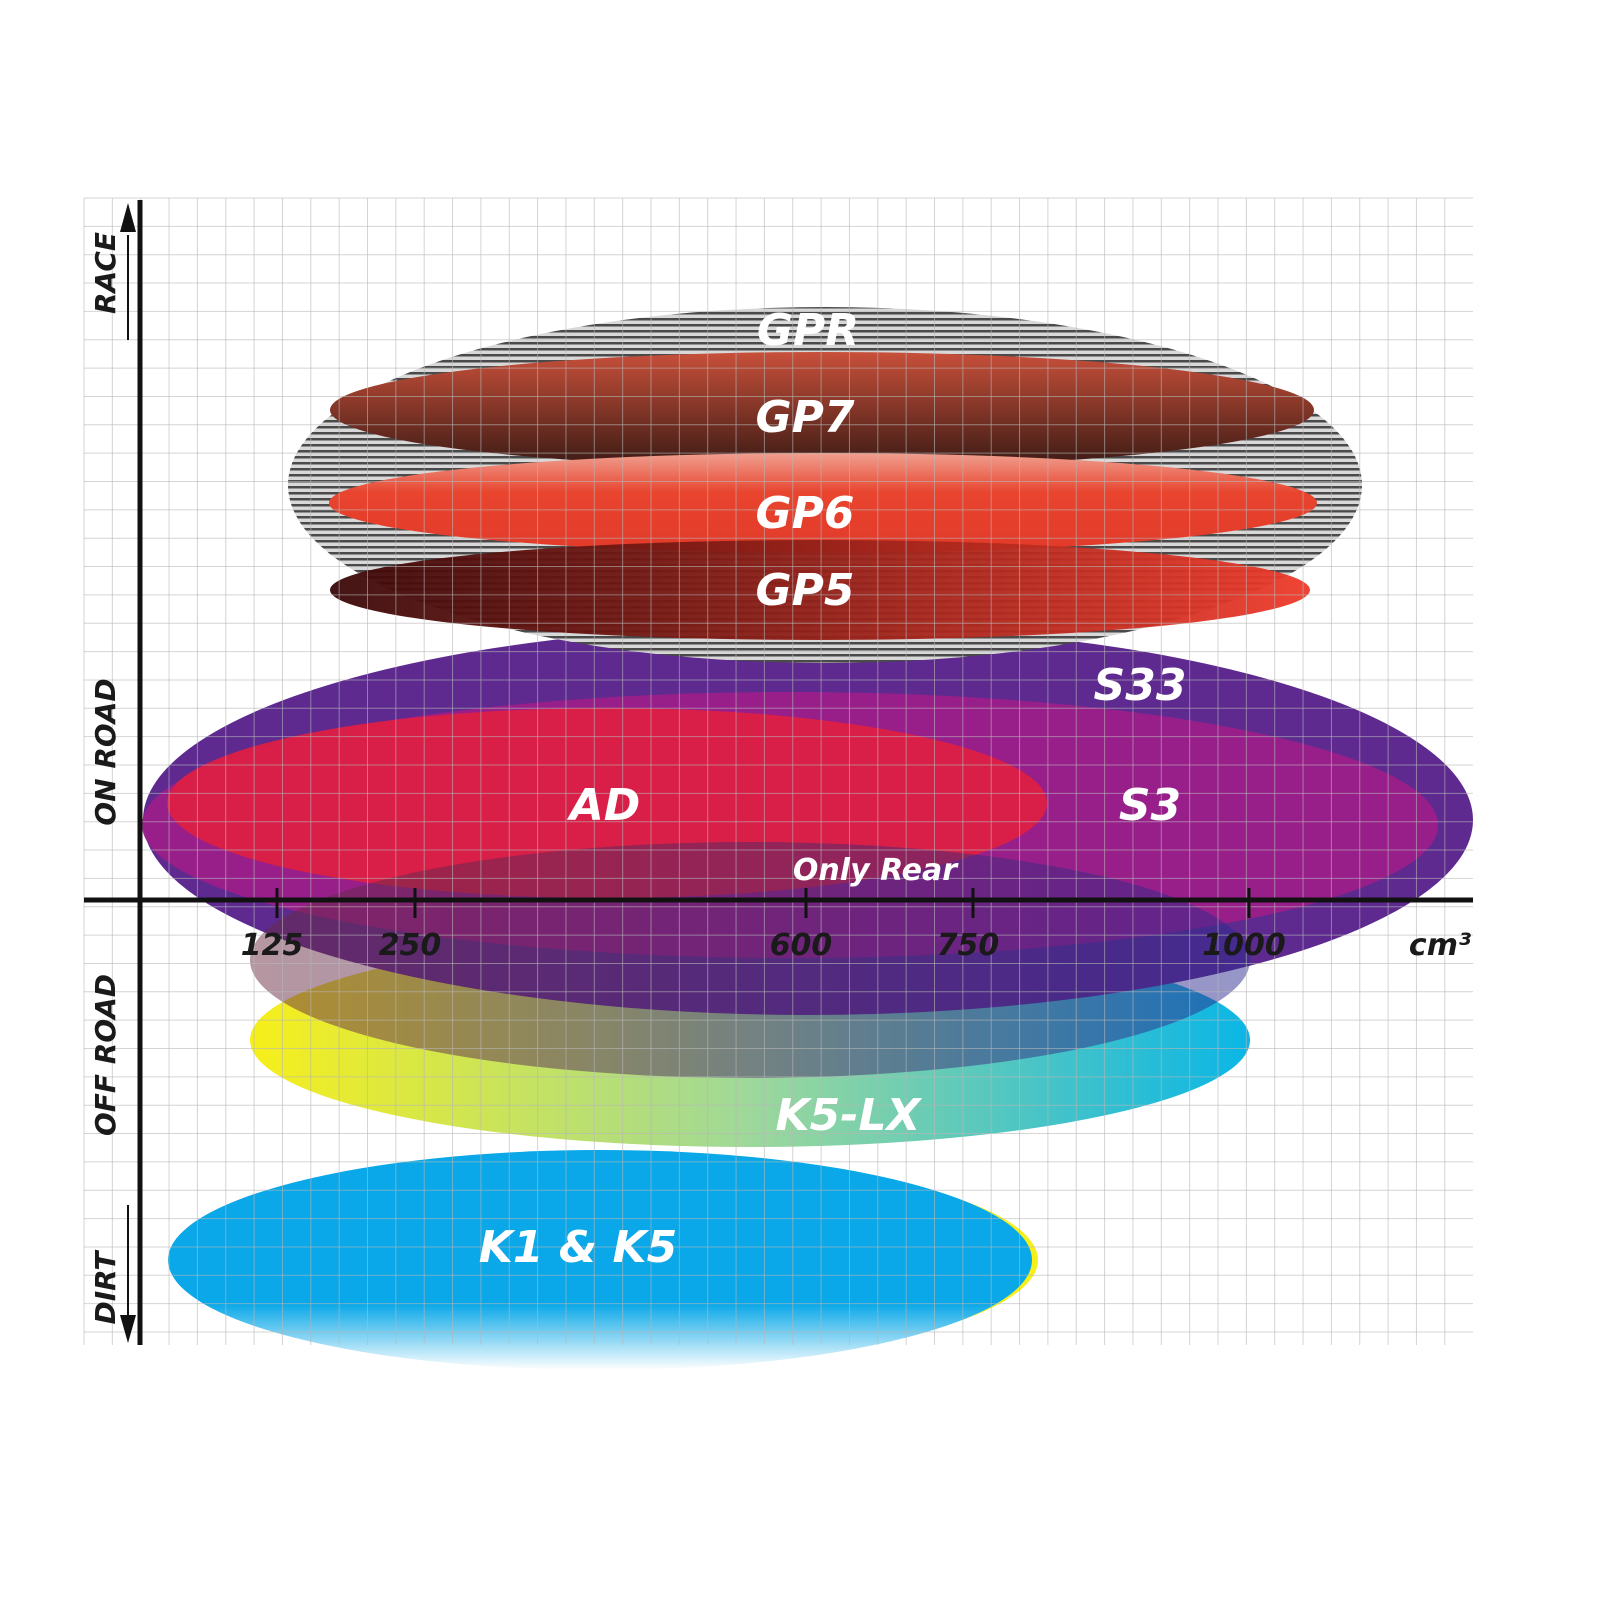  I want to click on y-category-label: ON ROAD, so click(105, 751).